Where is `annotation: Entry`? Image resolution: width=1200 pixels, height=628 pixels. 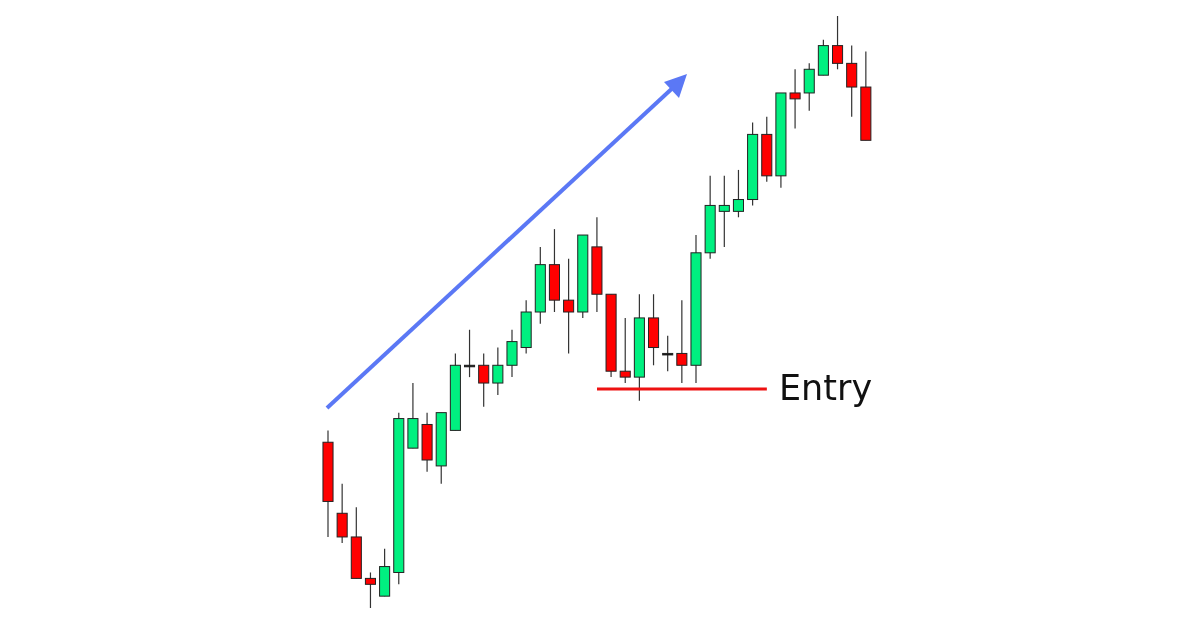
annotation: Entry is located at coordinates (826, 387).